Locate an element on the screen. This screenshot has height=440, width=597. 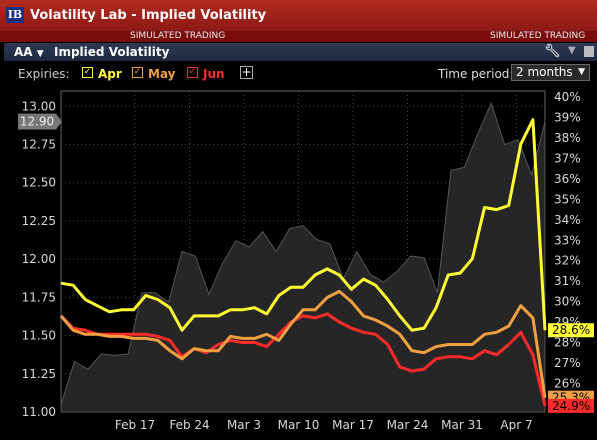
right-tick-label: 30% is located at coordinates (567, 302).